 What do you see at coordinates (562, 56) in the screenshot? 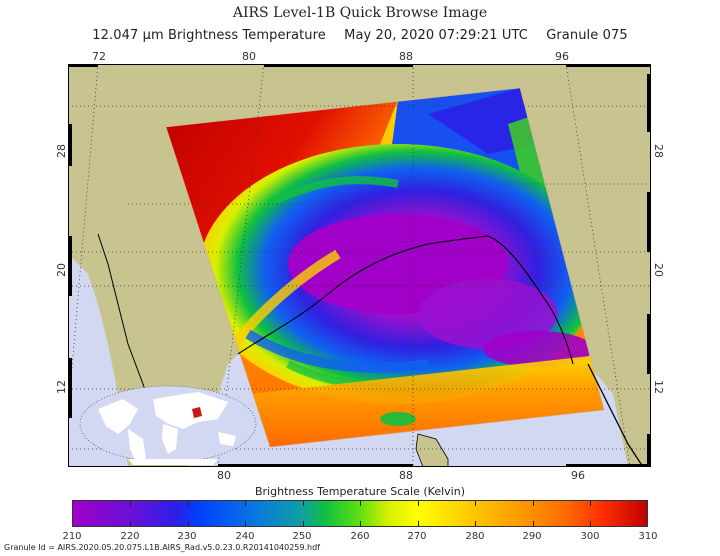
I see `lon-label-top: 96` at bounding box center [562, 56].